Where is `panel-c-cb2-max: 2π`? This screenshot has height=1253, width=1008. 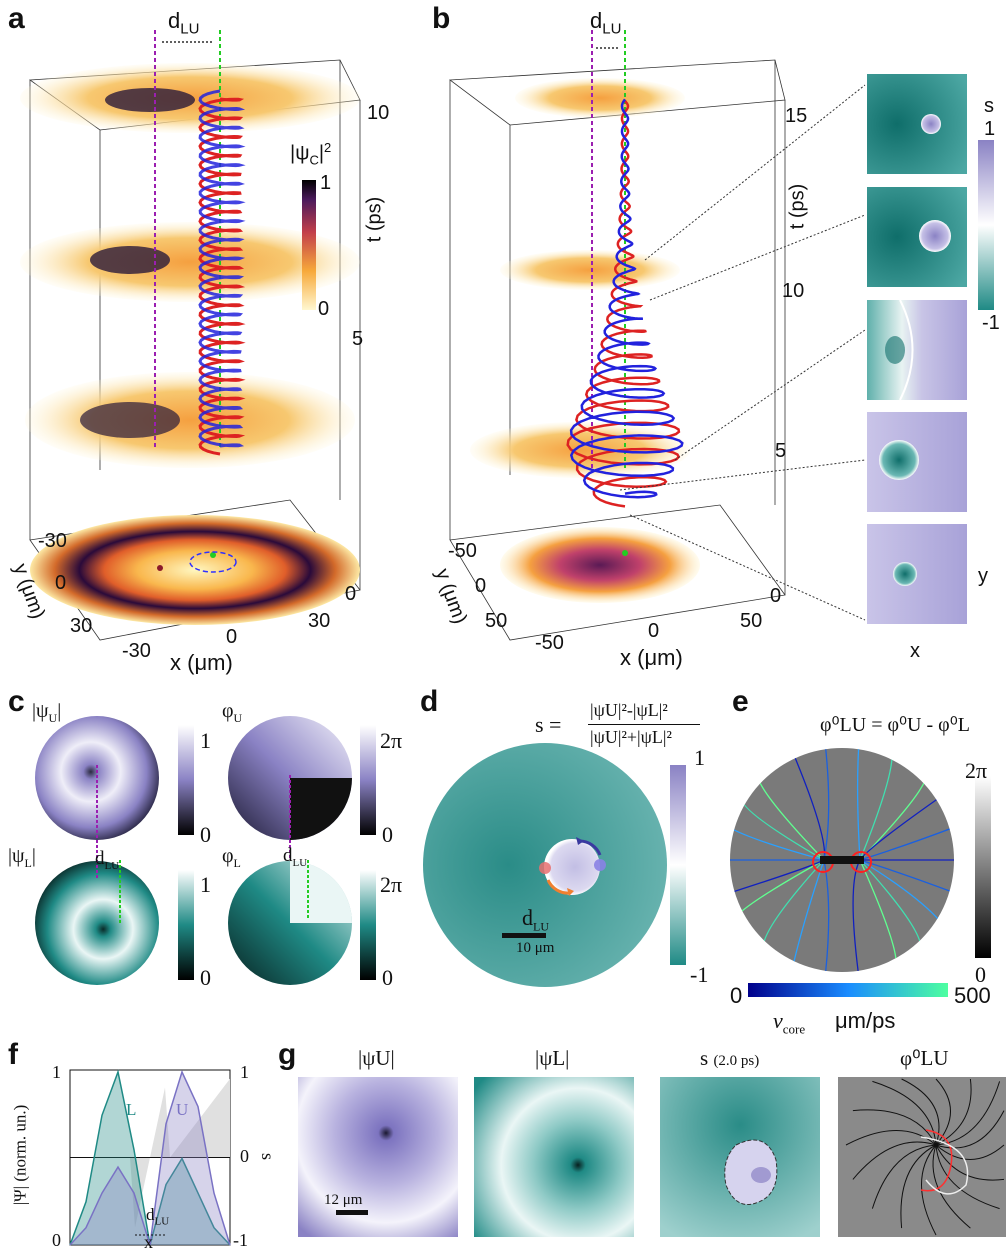
panel-c-cb2-max: 2π is located at coordinates (391, 740).